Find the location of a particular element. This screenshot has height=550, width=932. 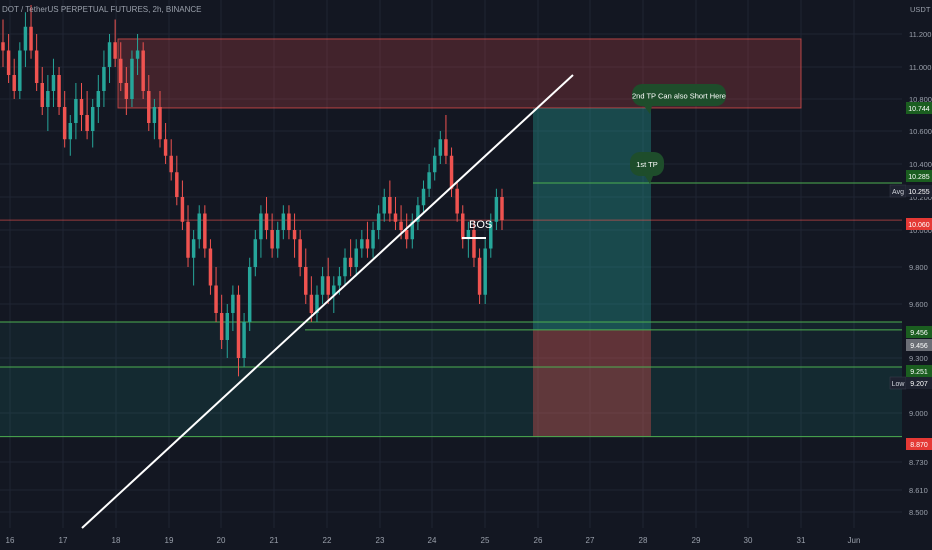

position-profit-area is located at coordinates (592, 218).